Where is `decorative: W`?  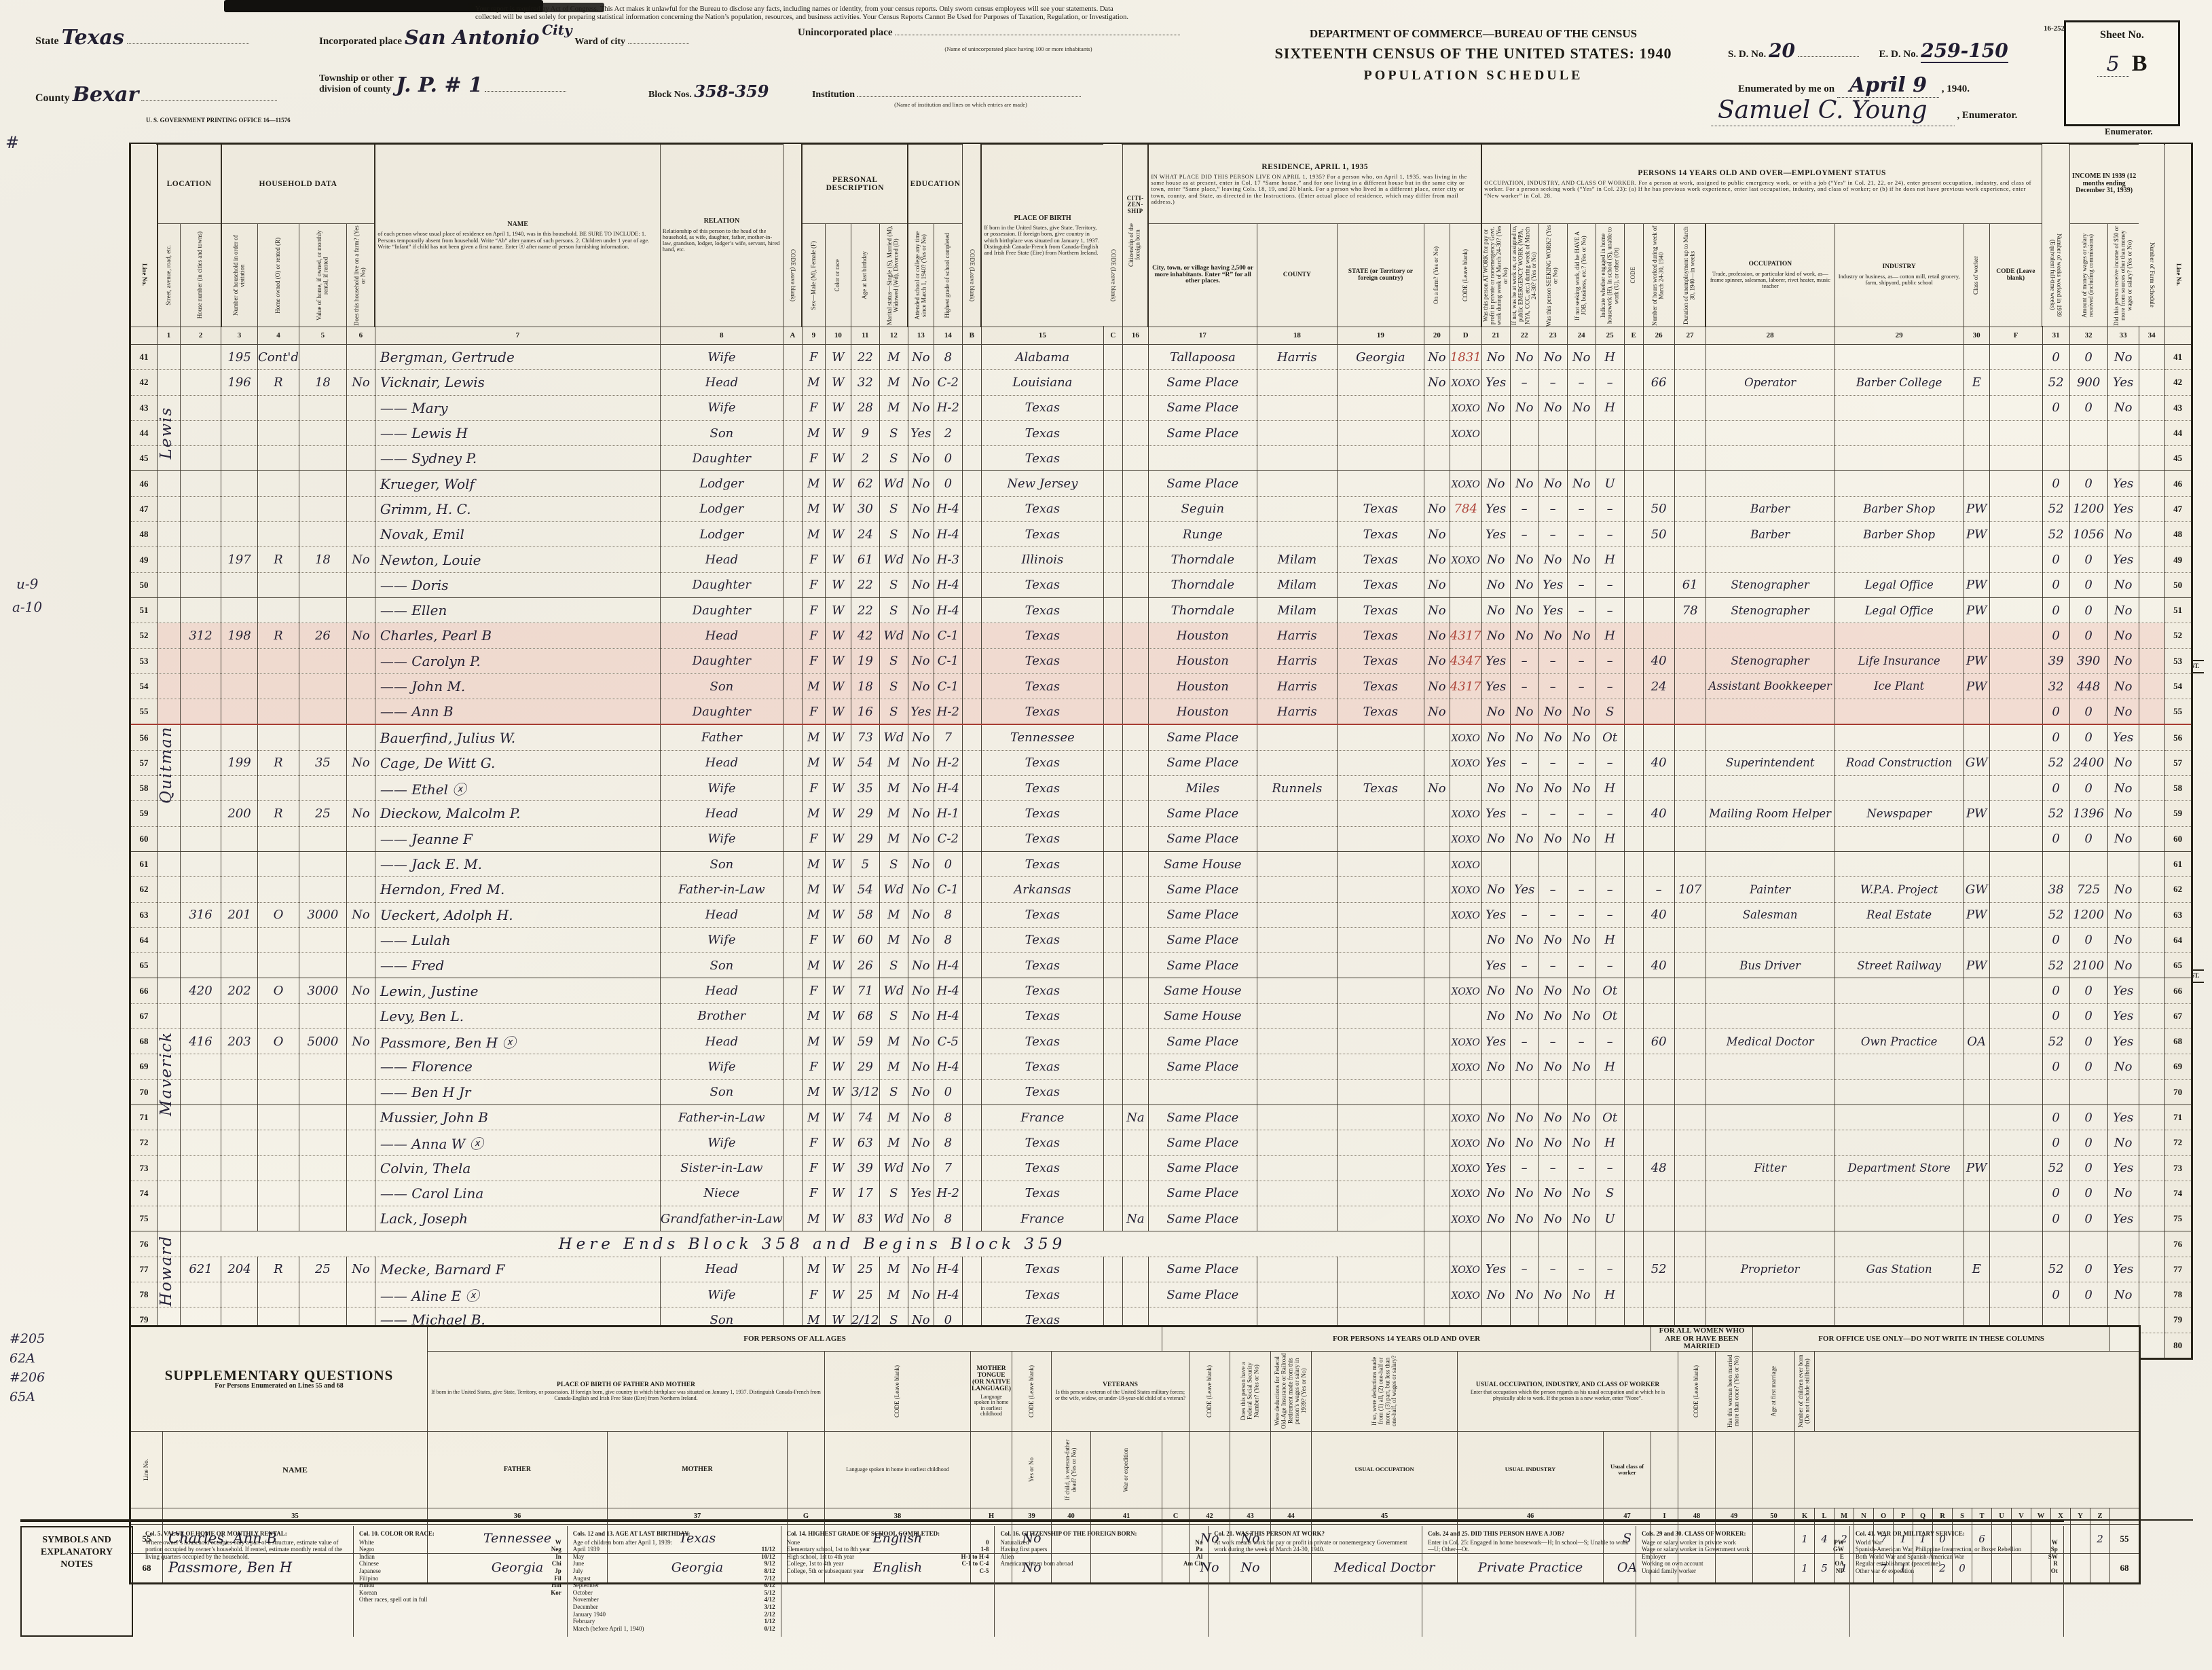
decorative: W is located at coordinates (838, 1294).